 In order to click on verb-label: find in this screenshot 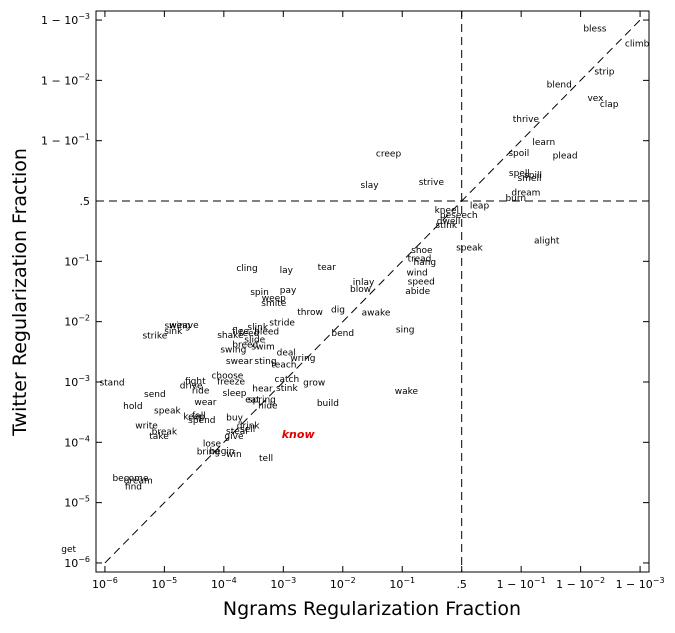, I will do `click(133, 487)`.